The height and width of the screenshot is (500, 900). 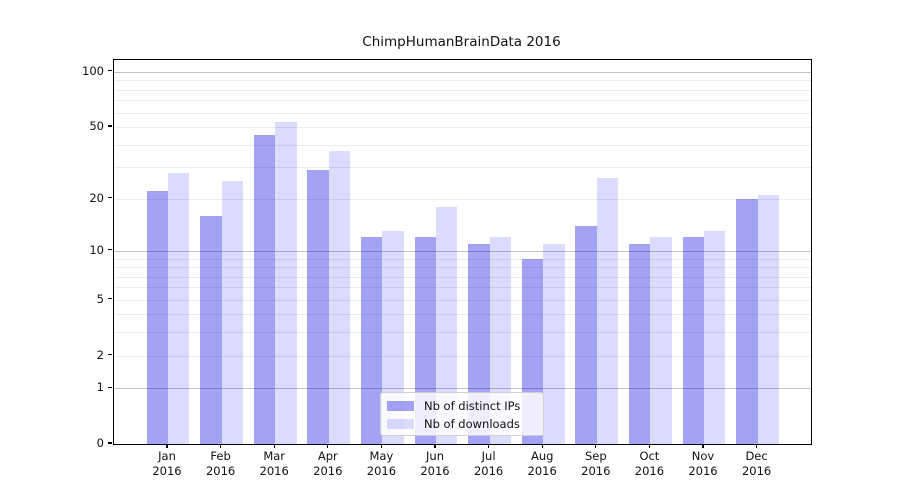 What do you see at coordinates (96, 126) in the screenshot?
I see `y-tick-label: 50` at bounding box center [96, 126].